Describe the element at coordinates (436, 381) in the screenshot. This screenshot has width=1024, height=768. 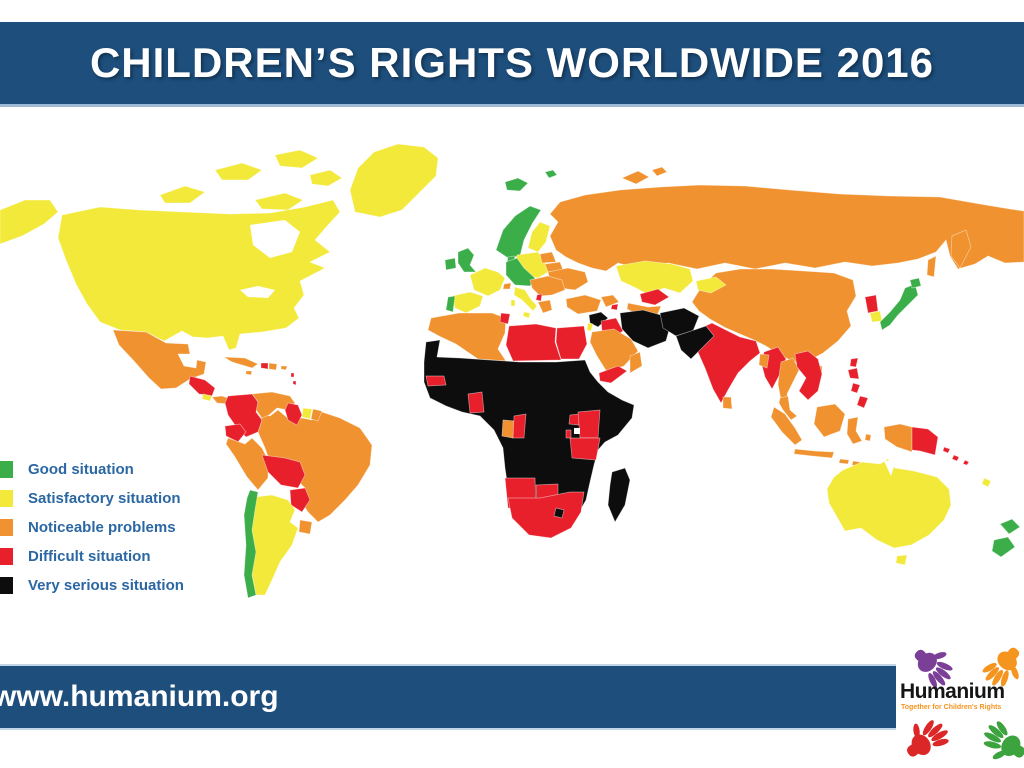
I see `region-senegal` at that location.